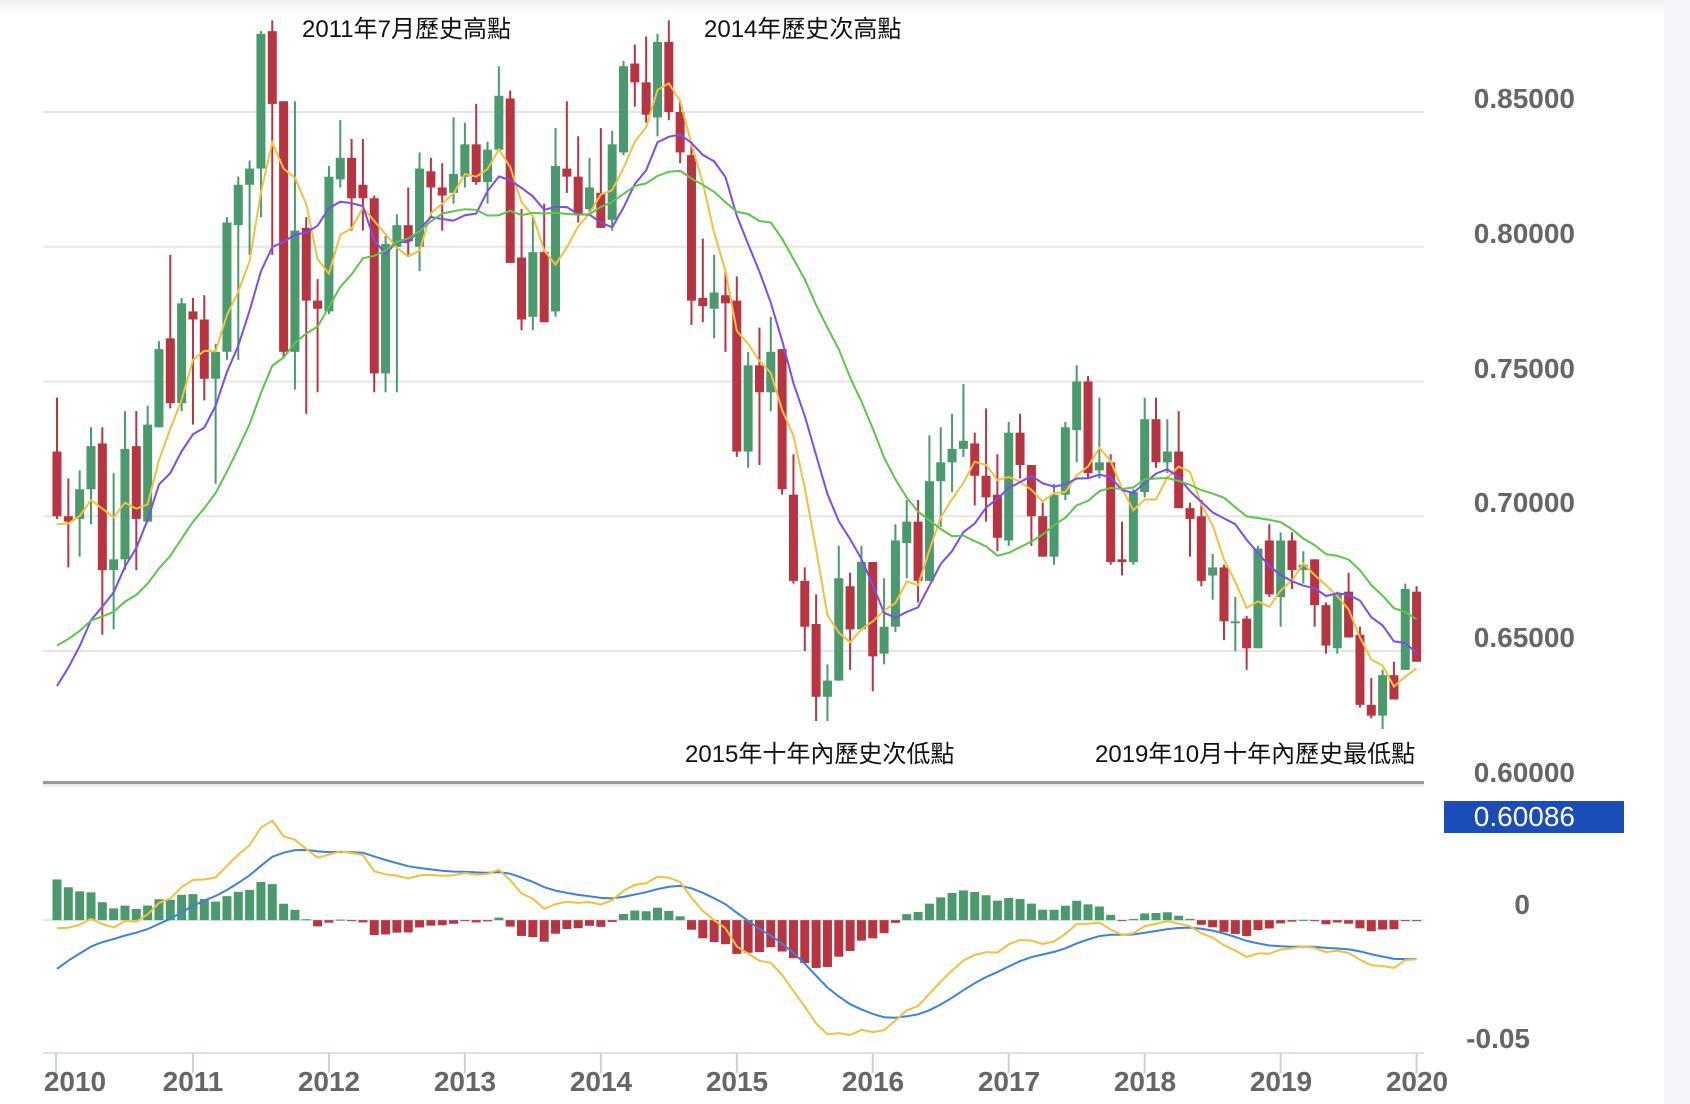  Describe the element at coordinates (75, 1081) in the screenshot. I see `x-tick-label: 2010` at that location.